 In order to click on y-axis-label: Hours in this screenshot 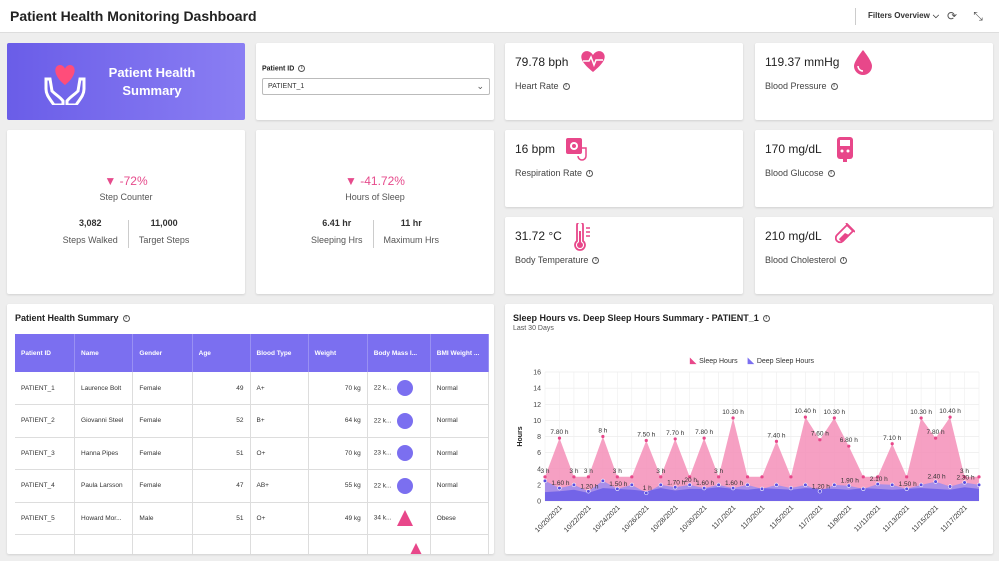, I will do `click(520, 436)`.